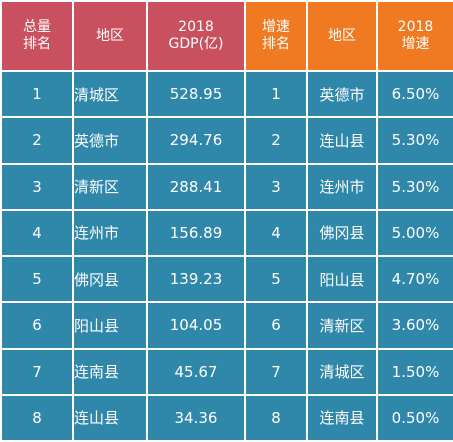  Describe the element at coordinates (414, 279) in the screenshot. I see `cell-growth: 4.70%` at that location.